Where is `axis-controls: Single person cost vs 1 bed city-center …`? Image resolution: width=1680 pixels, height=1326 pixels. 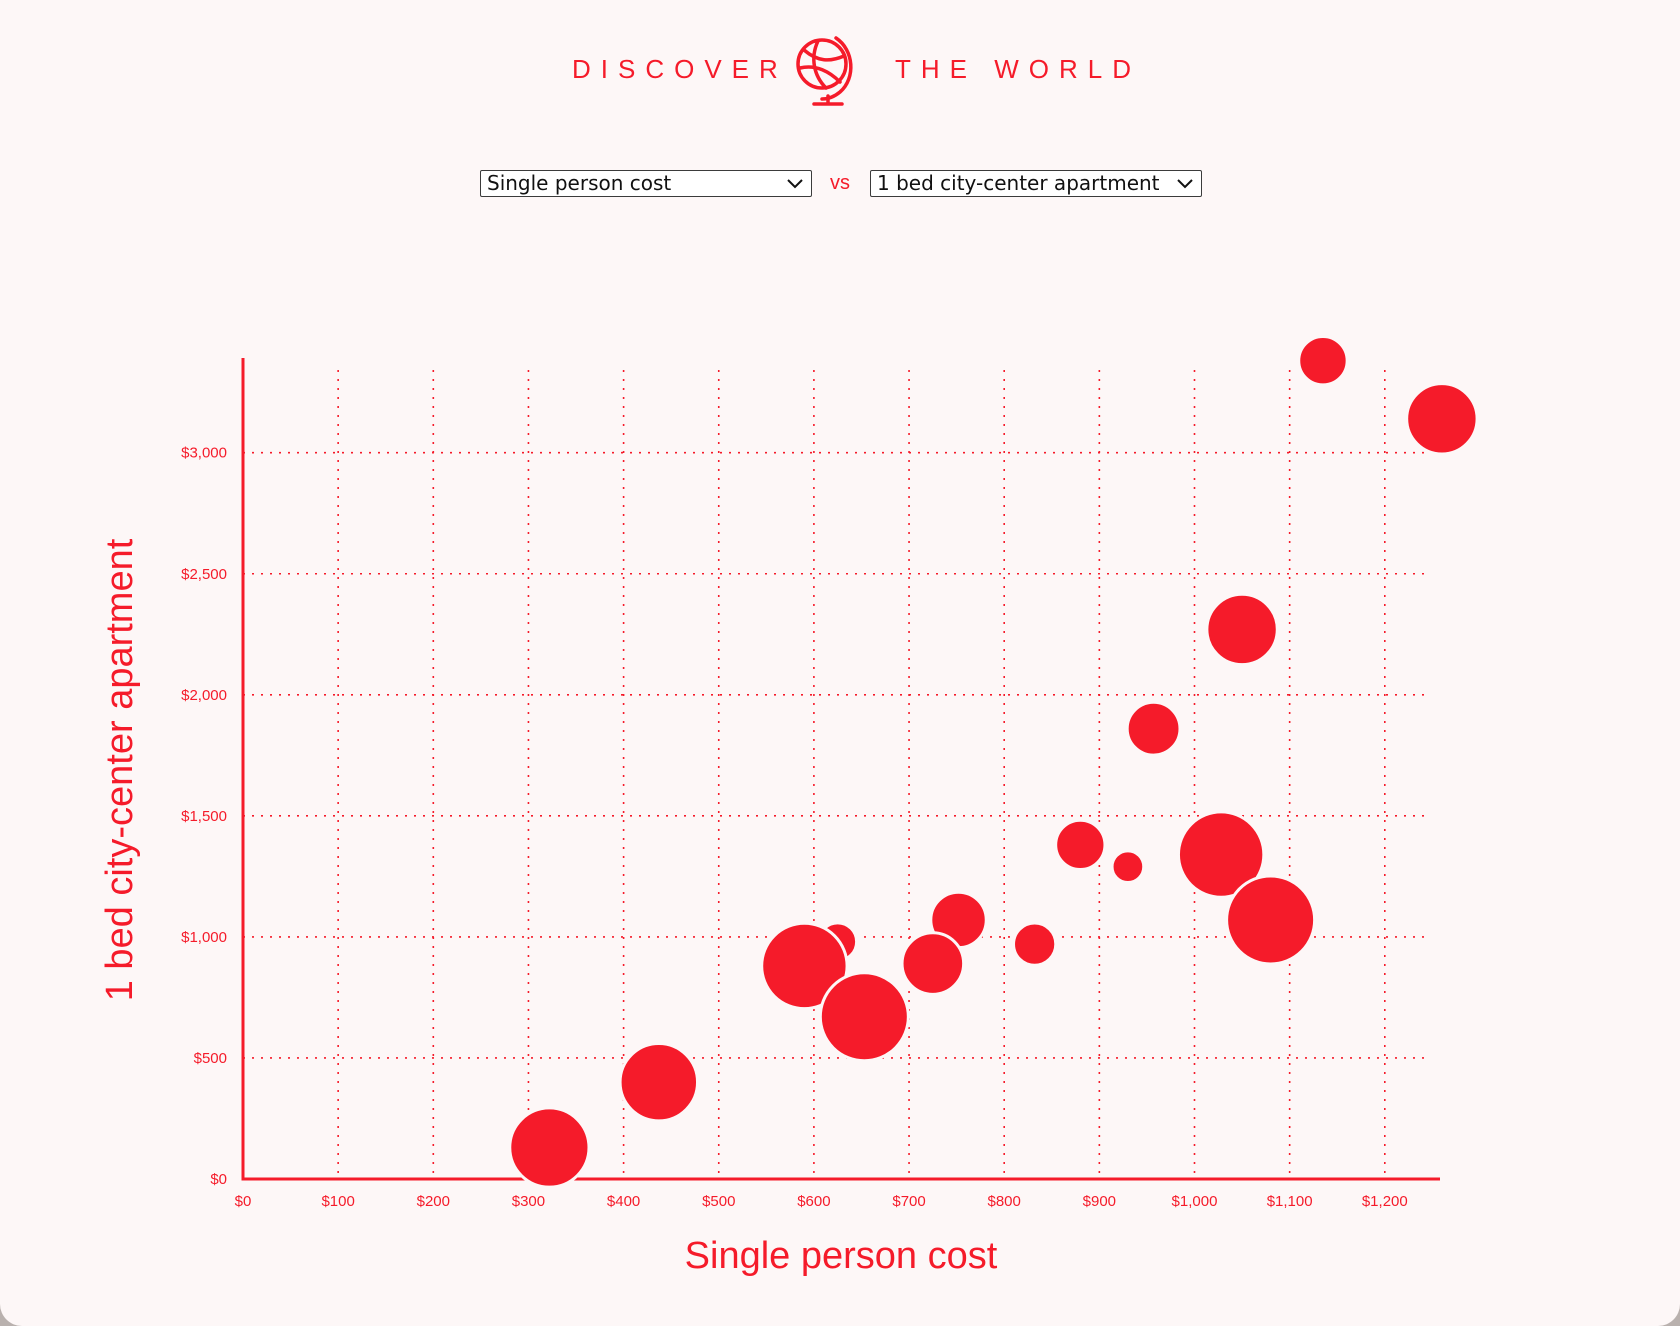 axis-controls: Single person cost vs 1 bed city-center … is located at coordinates (840, 185).